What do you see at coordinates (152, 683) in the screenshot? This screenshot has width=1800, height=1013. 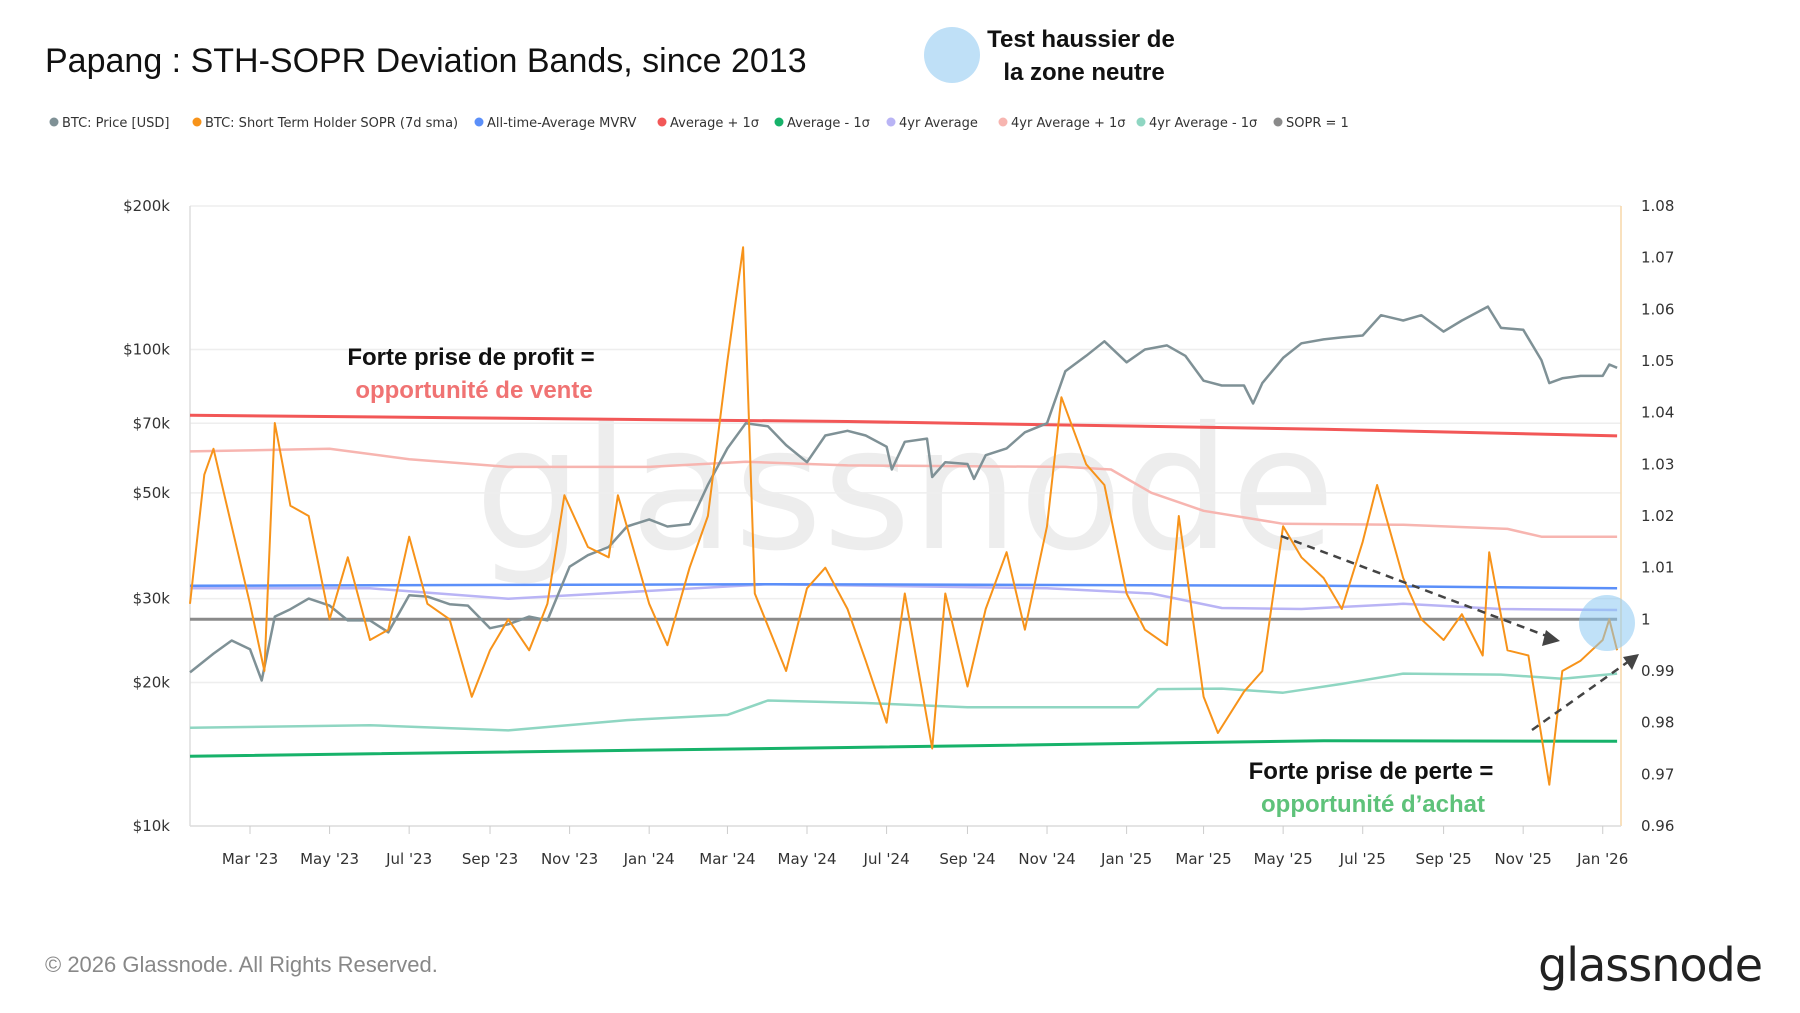 I see `y-left-tick-label: $20k` at bounding box center [152, 683].